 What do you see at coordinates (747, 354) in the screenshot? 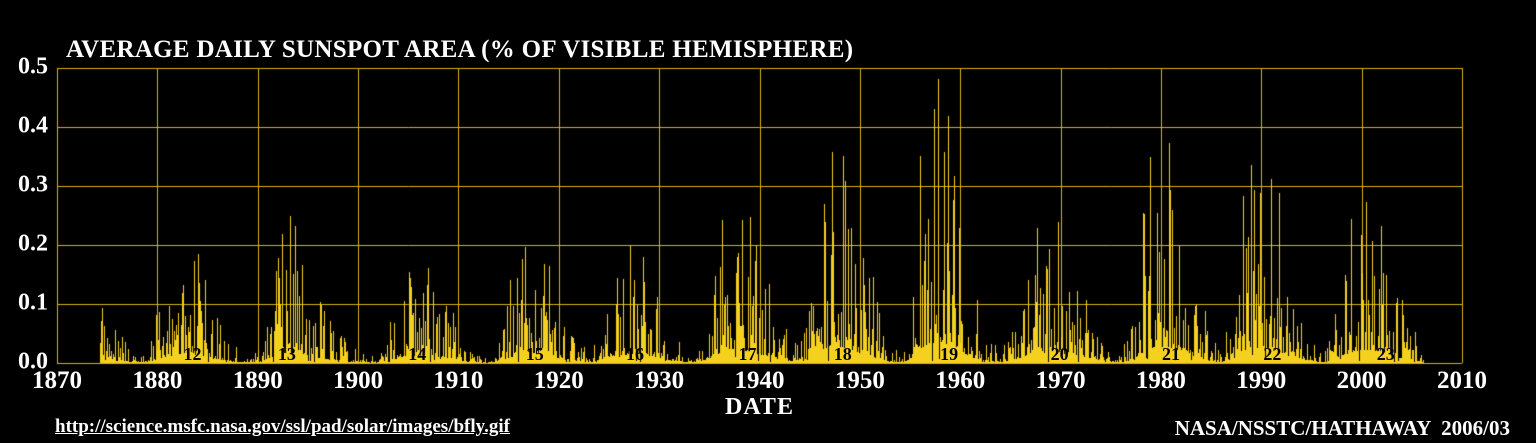
I see `cycle-number-label: 17` at bounding box center [747, 354].